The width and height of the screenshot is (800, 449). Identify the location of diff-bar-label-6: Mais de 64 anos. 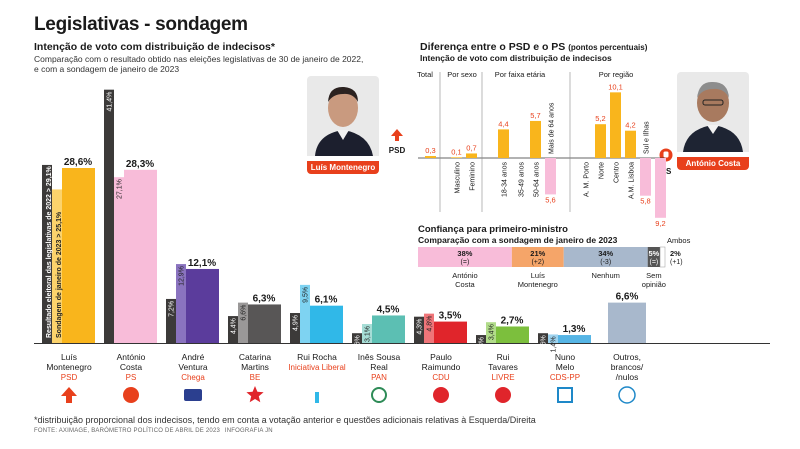
(552, 128).